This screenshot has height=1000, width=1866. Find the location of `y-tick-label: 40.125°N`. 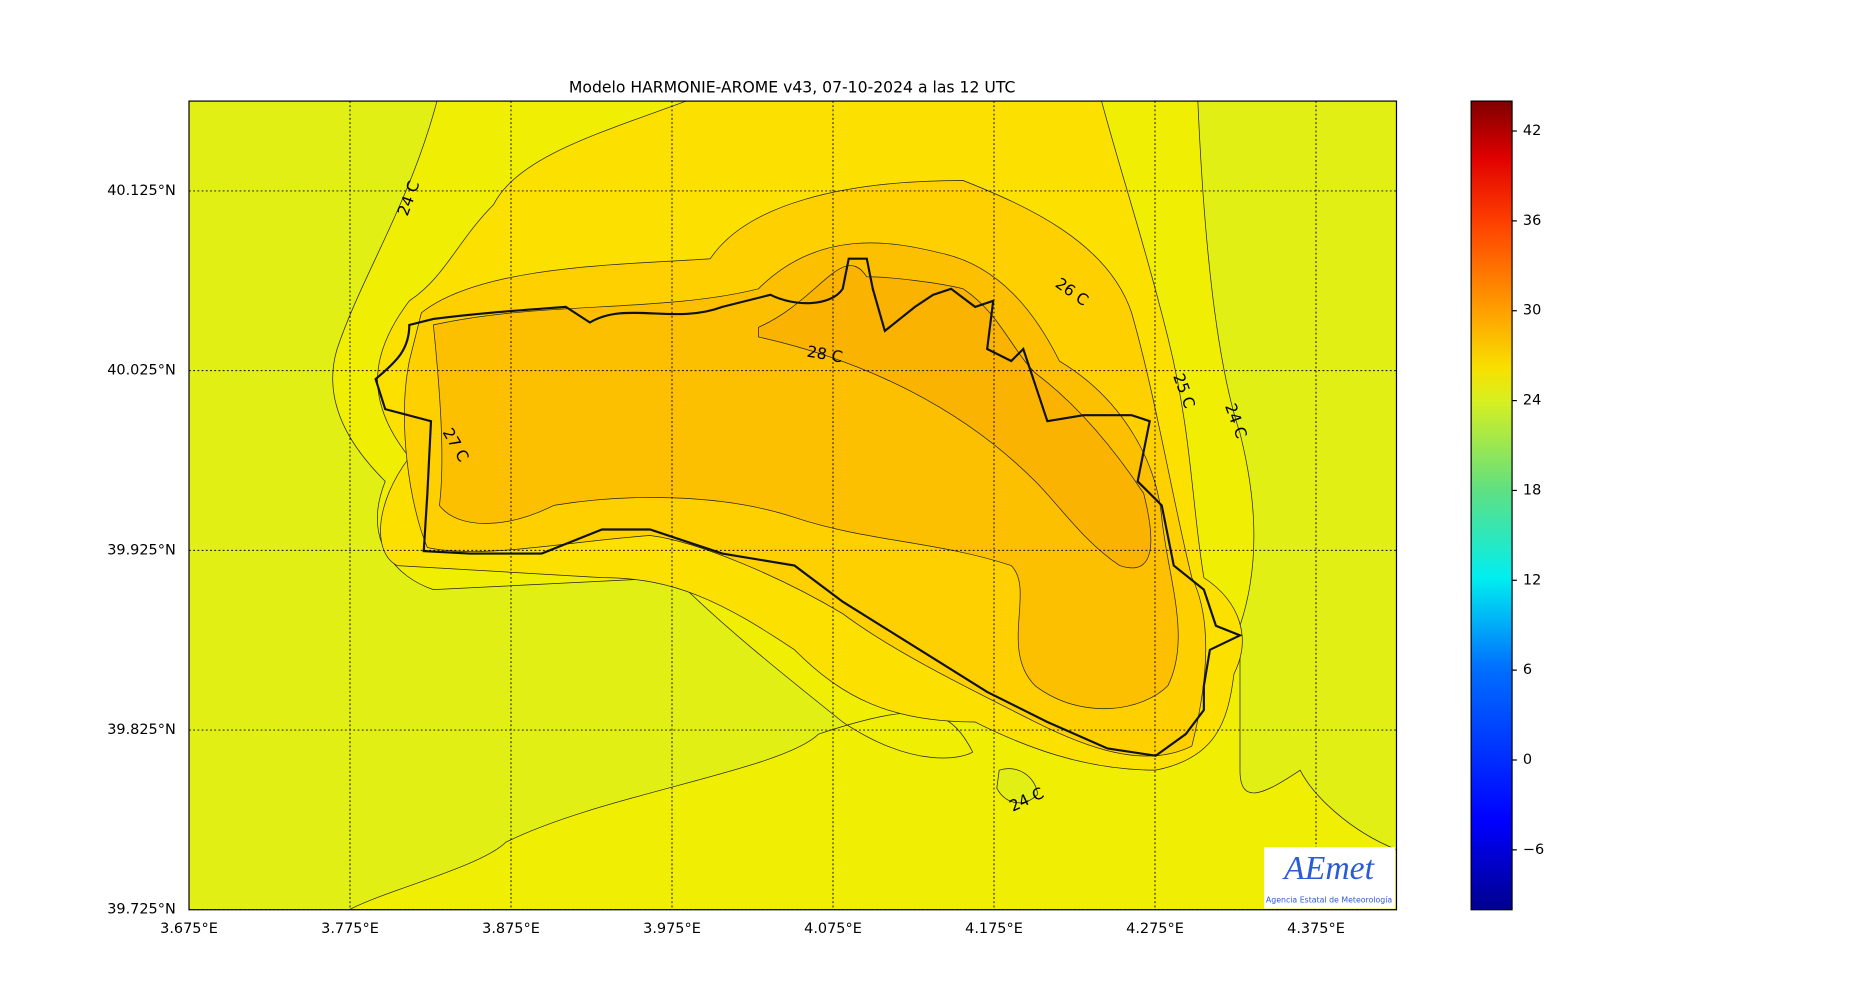

y-tick-label: 40.125°N is located at coordinates (141, 191).